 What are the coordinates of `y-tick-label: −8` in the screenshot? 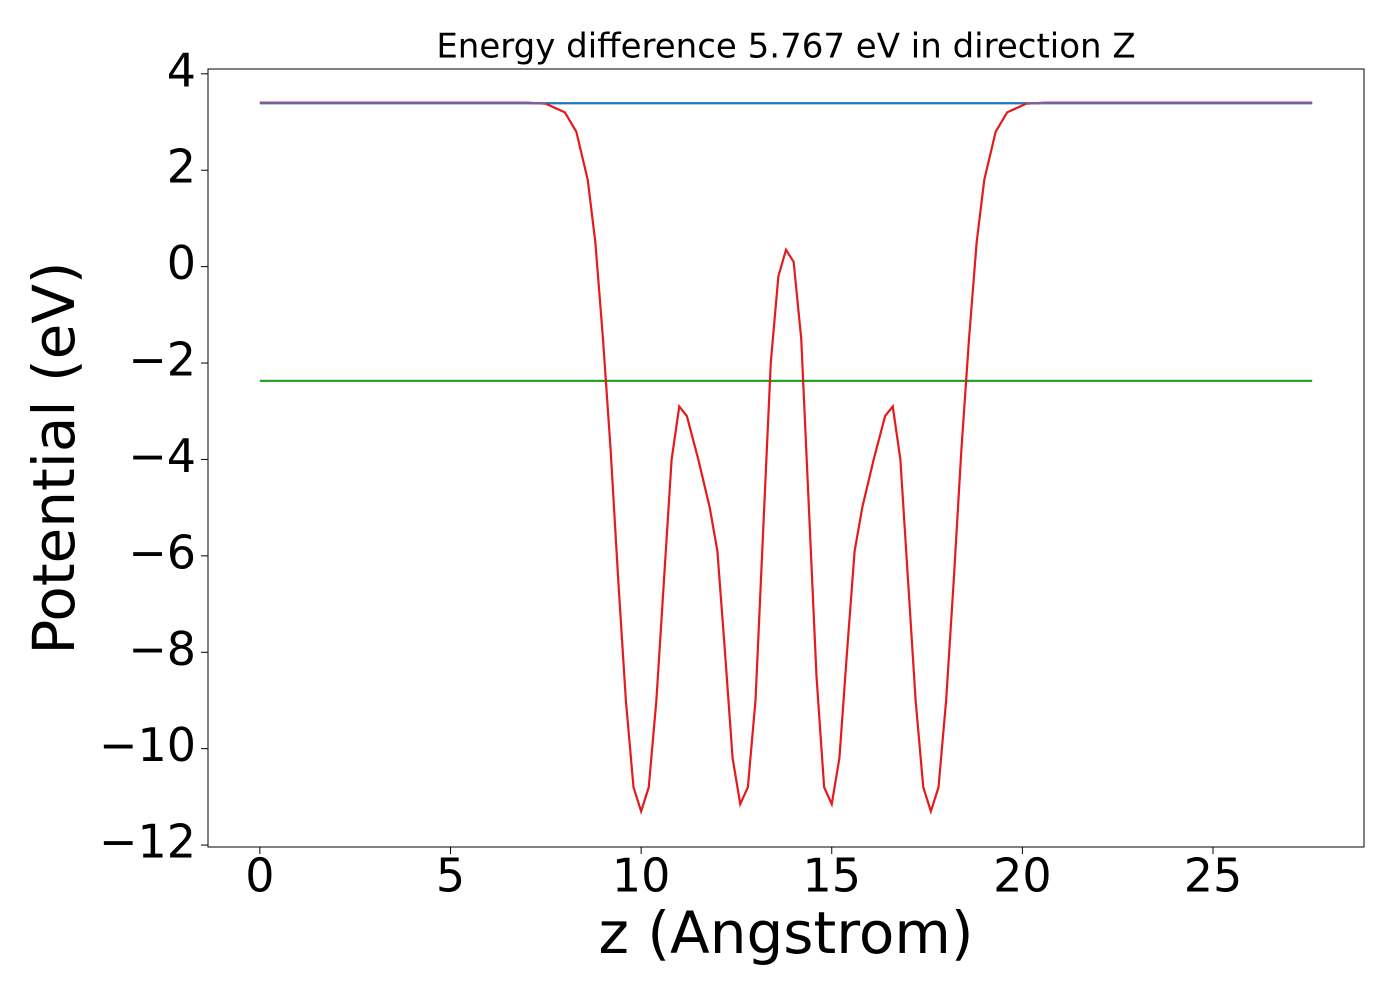 It's located at (162, 649).